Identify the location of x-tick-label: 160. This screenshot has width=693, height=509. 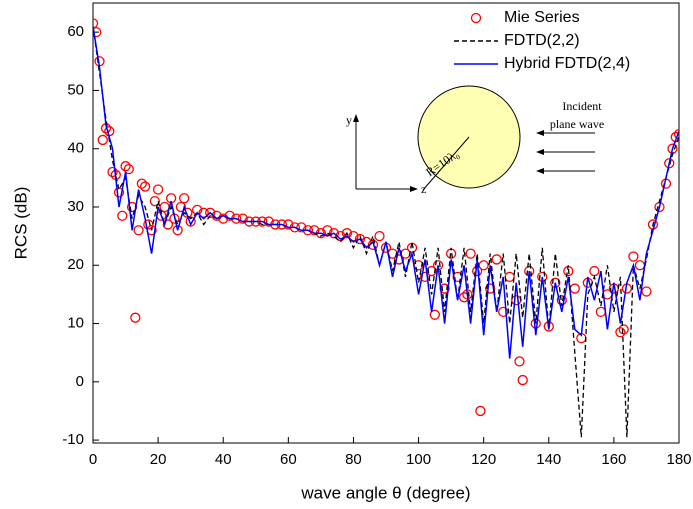
(613, 459).